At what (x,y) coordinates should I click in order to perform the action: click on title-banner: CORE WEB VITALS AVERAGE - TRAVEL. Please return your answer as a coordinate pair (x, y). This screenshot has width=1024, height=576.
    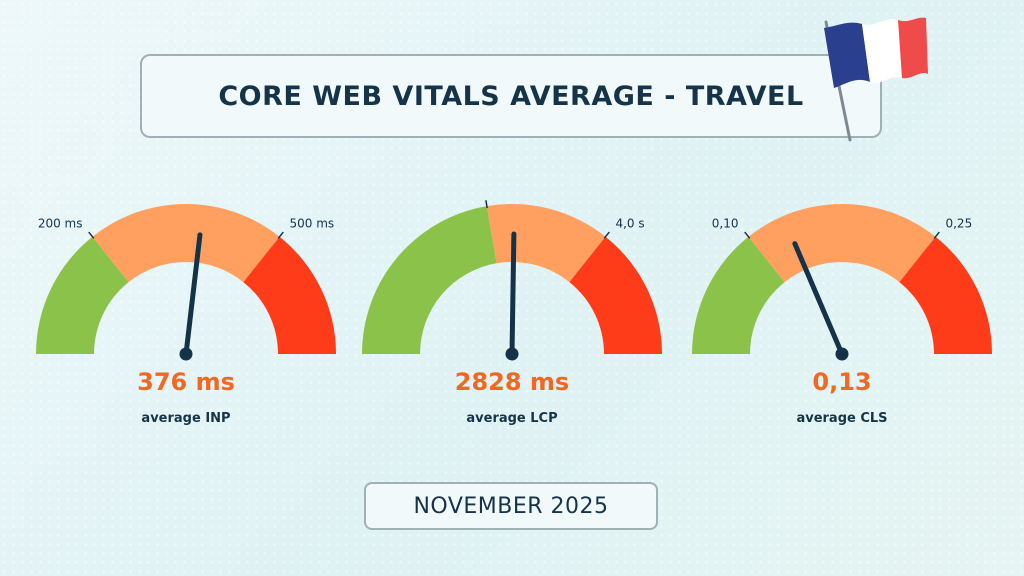
    Looking at the image, I should click on (511, 96).